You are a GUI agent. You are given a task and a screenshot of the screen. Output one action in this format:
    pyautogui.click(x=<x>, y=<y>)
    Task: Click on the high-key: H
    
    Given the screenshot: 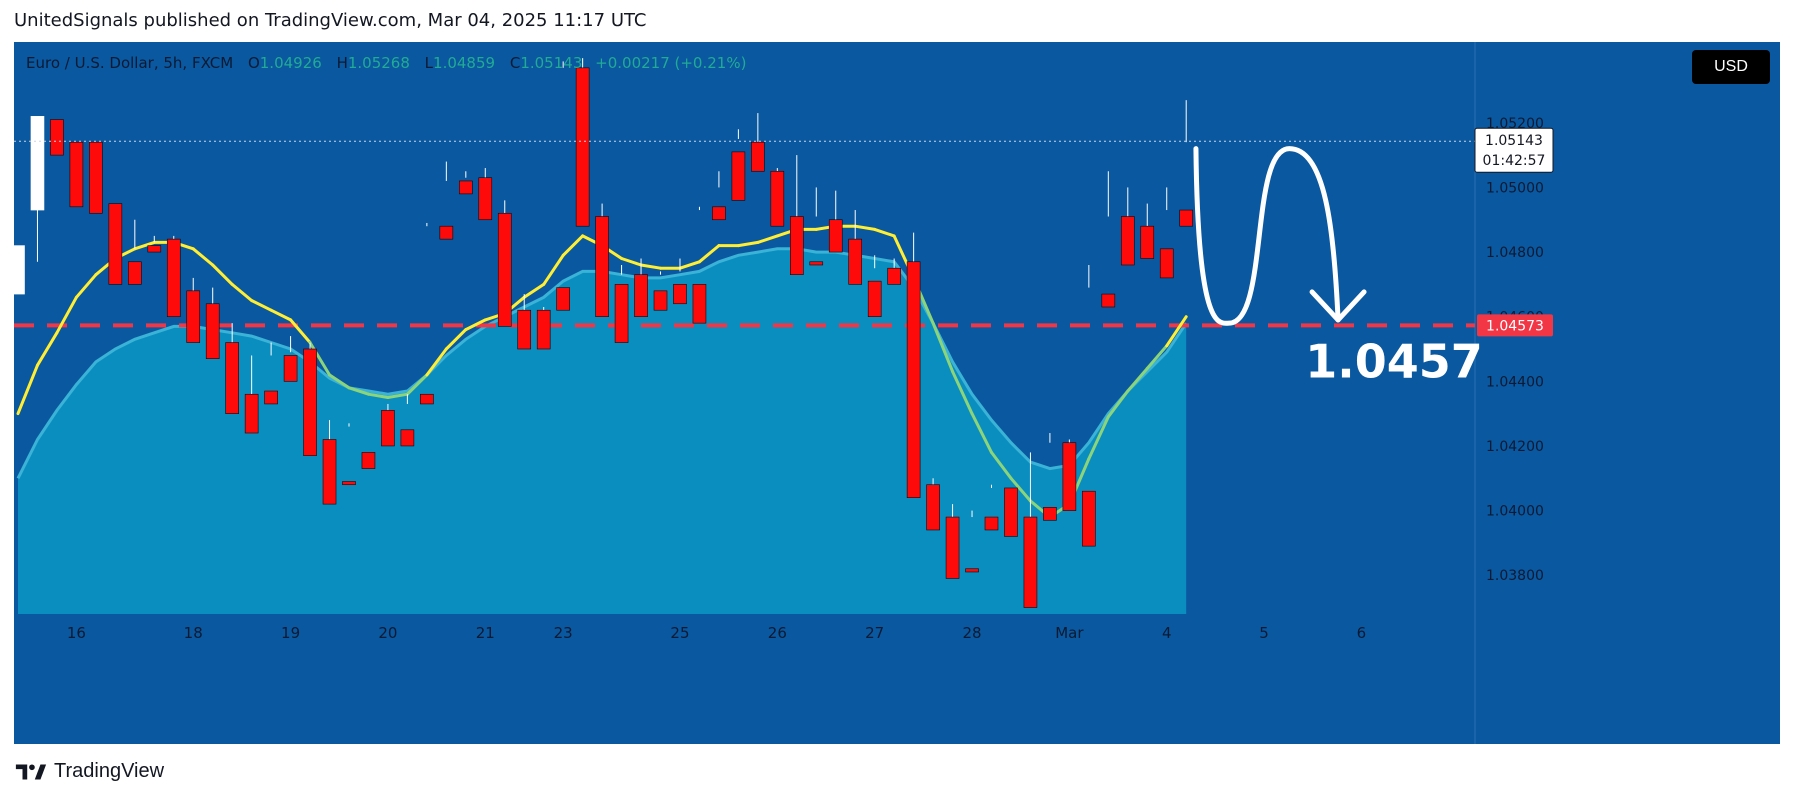 What is the action you would take?
    pyautogui.click(x=342, y=63)
    